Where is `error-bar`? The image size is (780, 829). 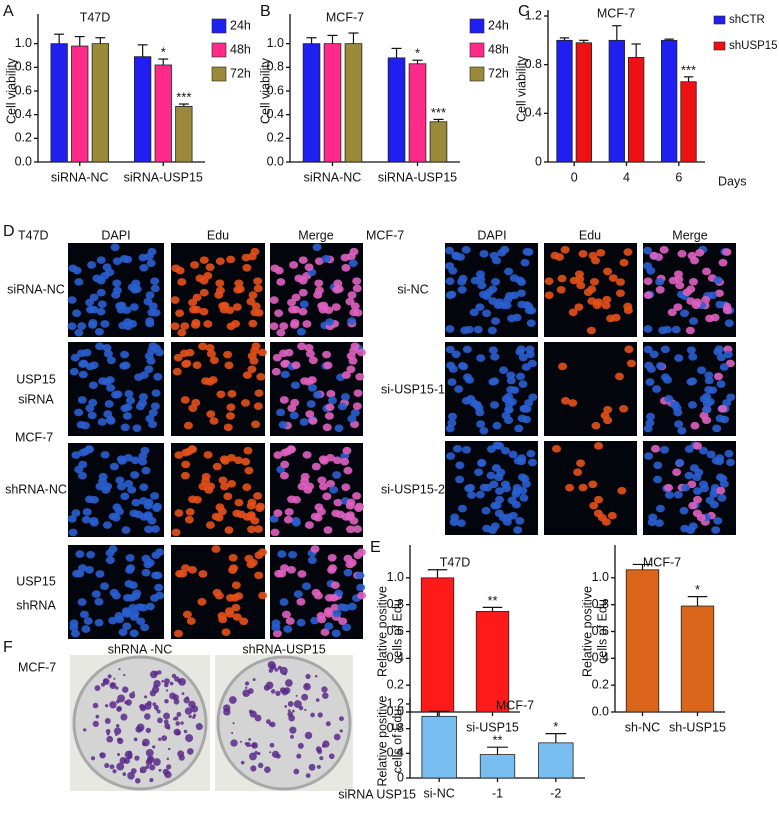
error-bar is located at coordinates (59, 38).